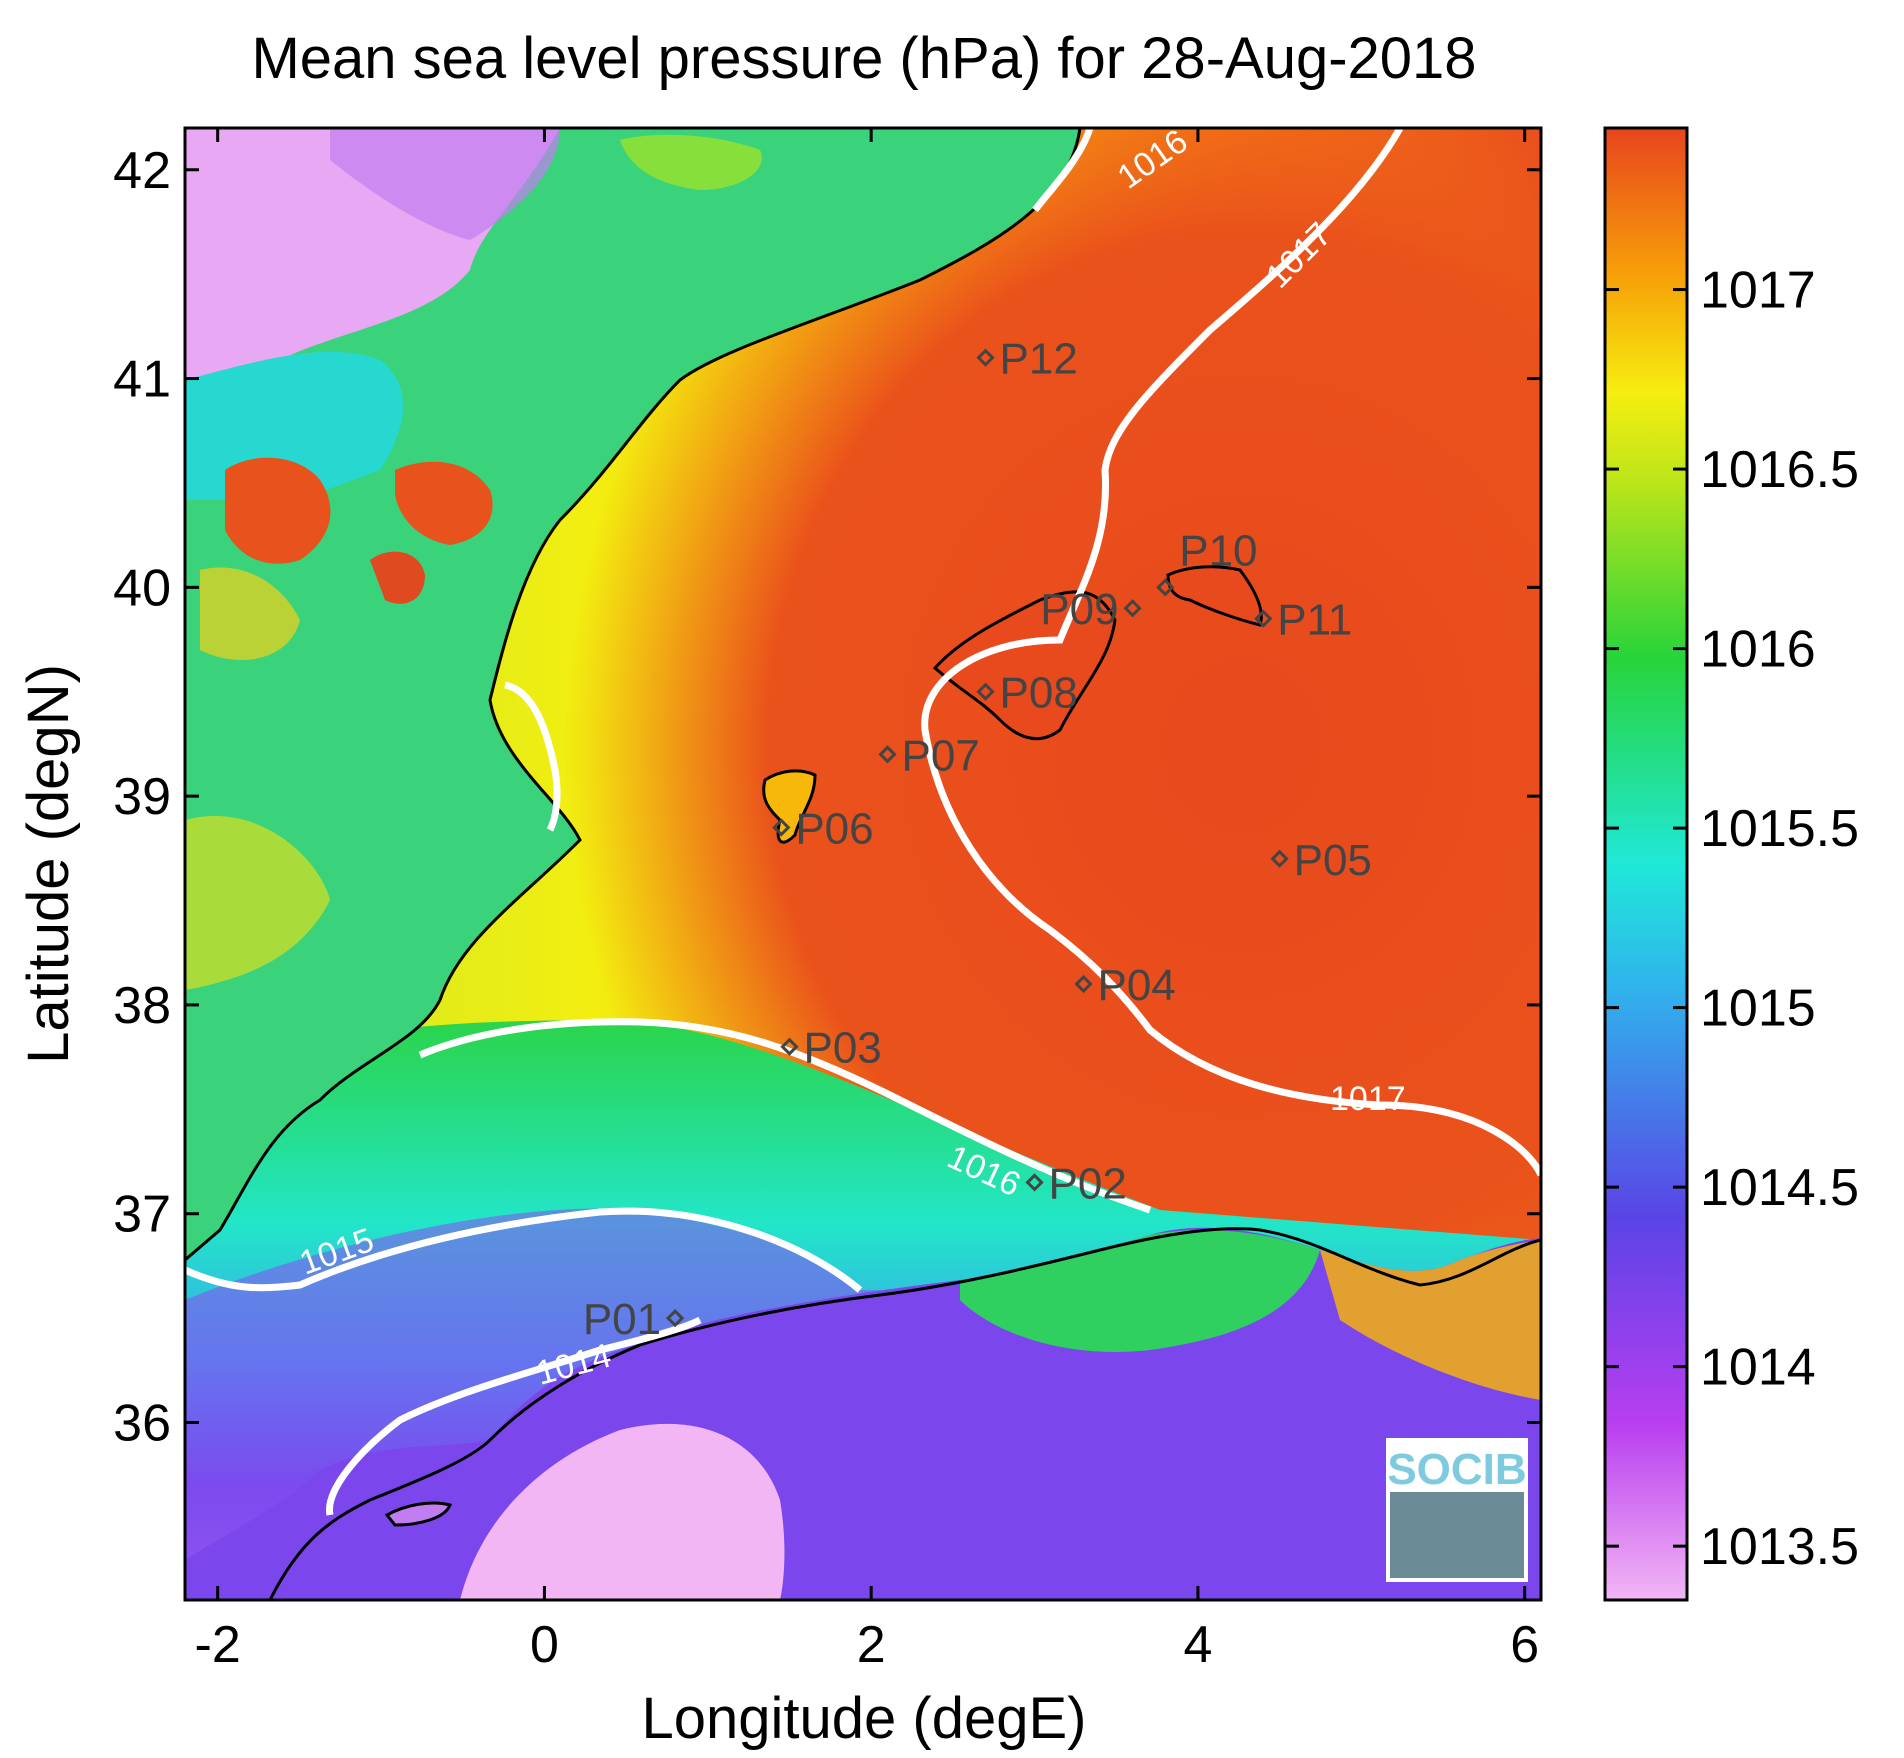  What do you see at coordinates (142, 1215) in the screenshot?
I see `y-tick-label: 37` at bounding box center [142, 1215].